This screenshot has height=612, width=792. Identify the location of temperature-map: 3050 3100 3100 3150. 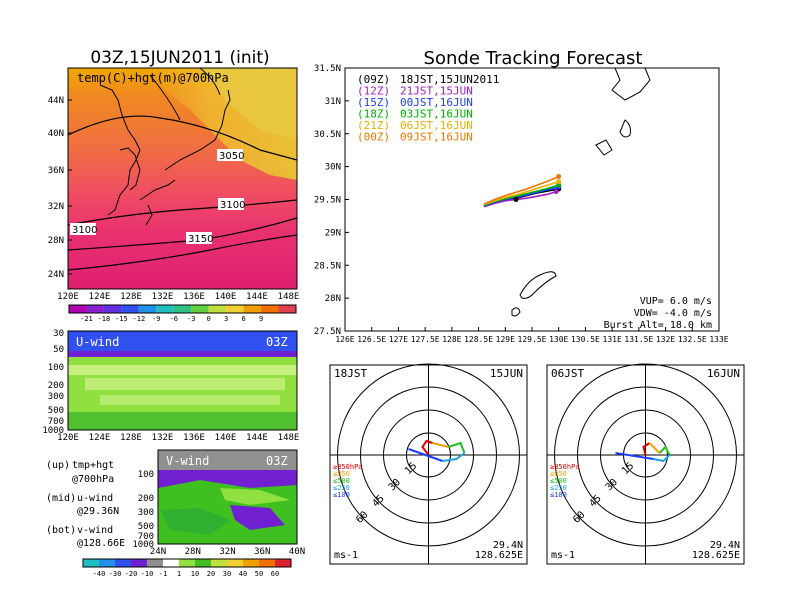
(182, 178).